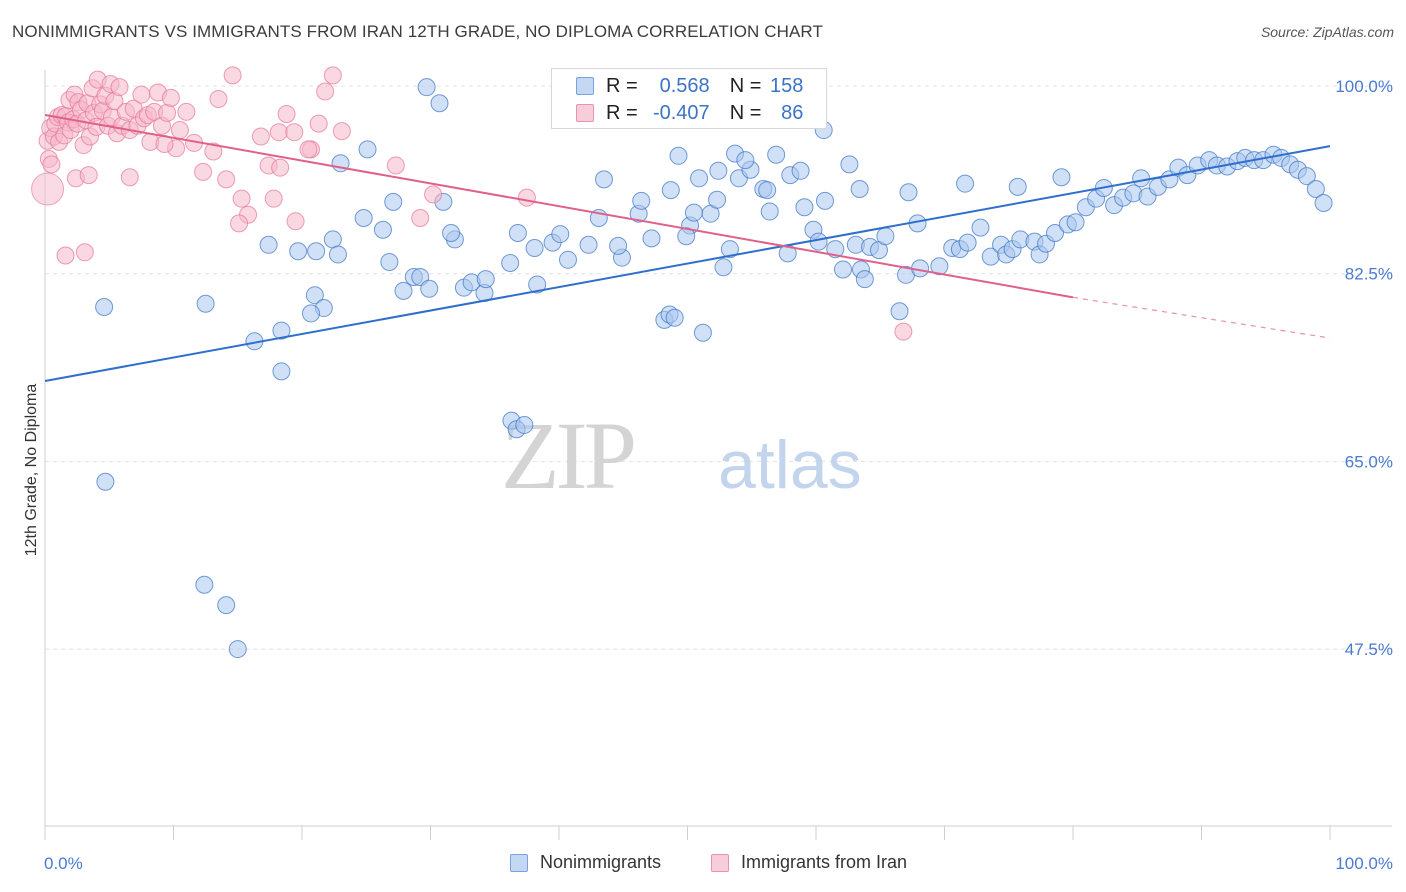 The image size is (1406, 892). I want to click on watermark-atlas: atlas, so click(790, 465).